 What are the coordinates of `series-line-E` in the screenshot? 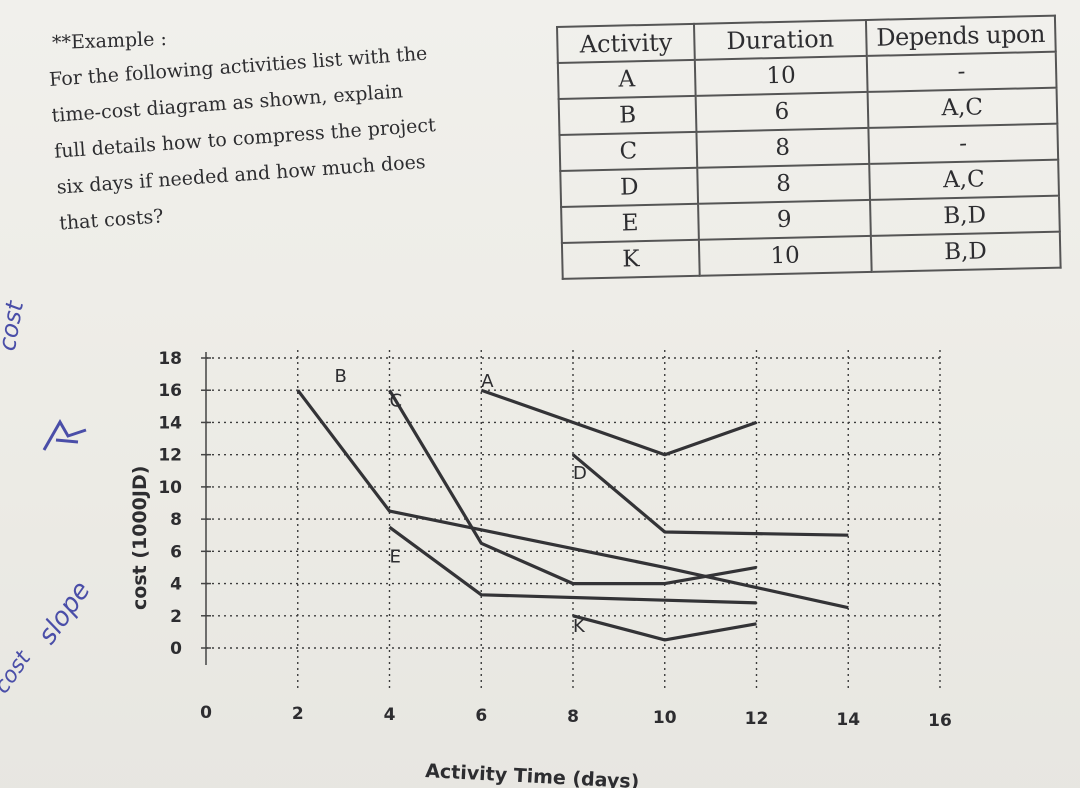 It's located at (572, 565).